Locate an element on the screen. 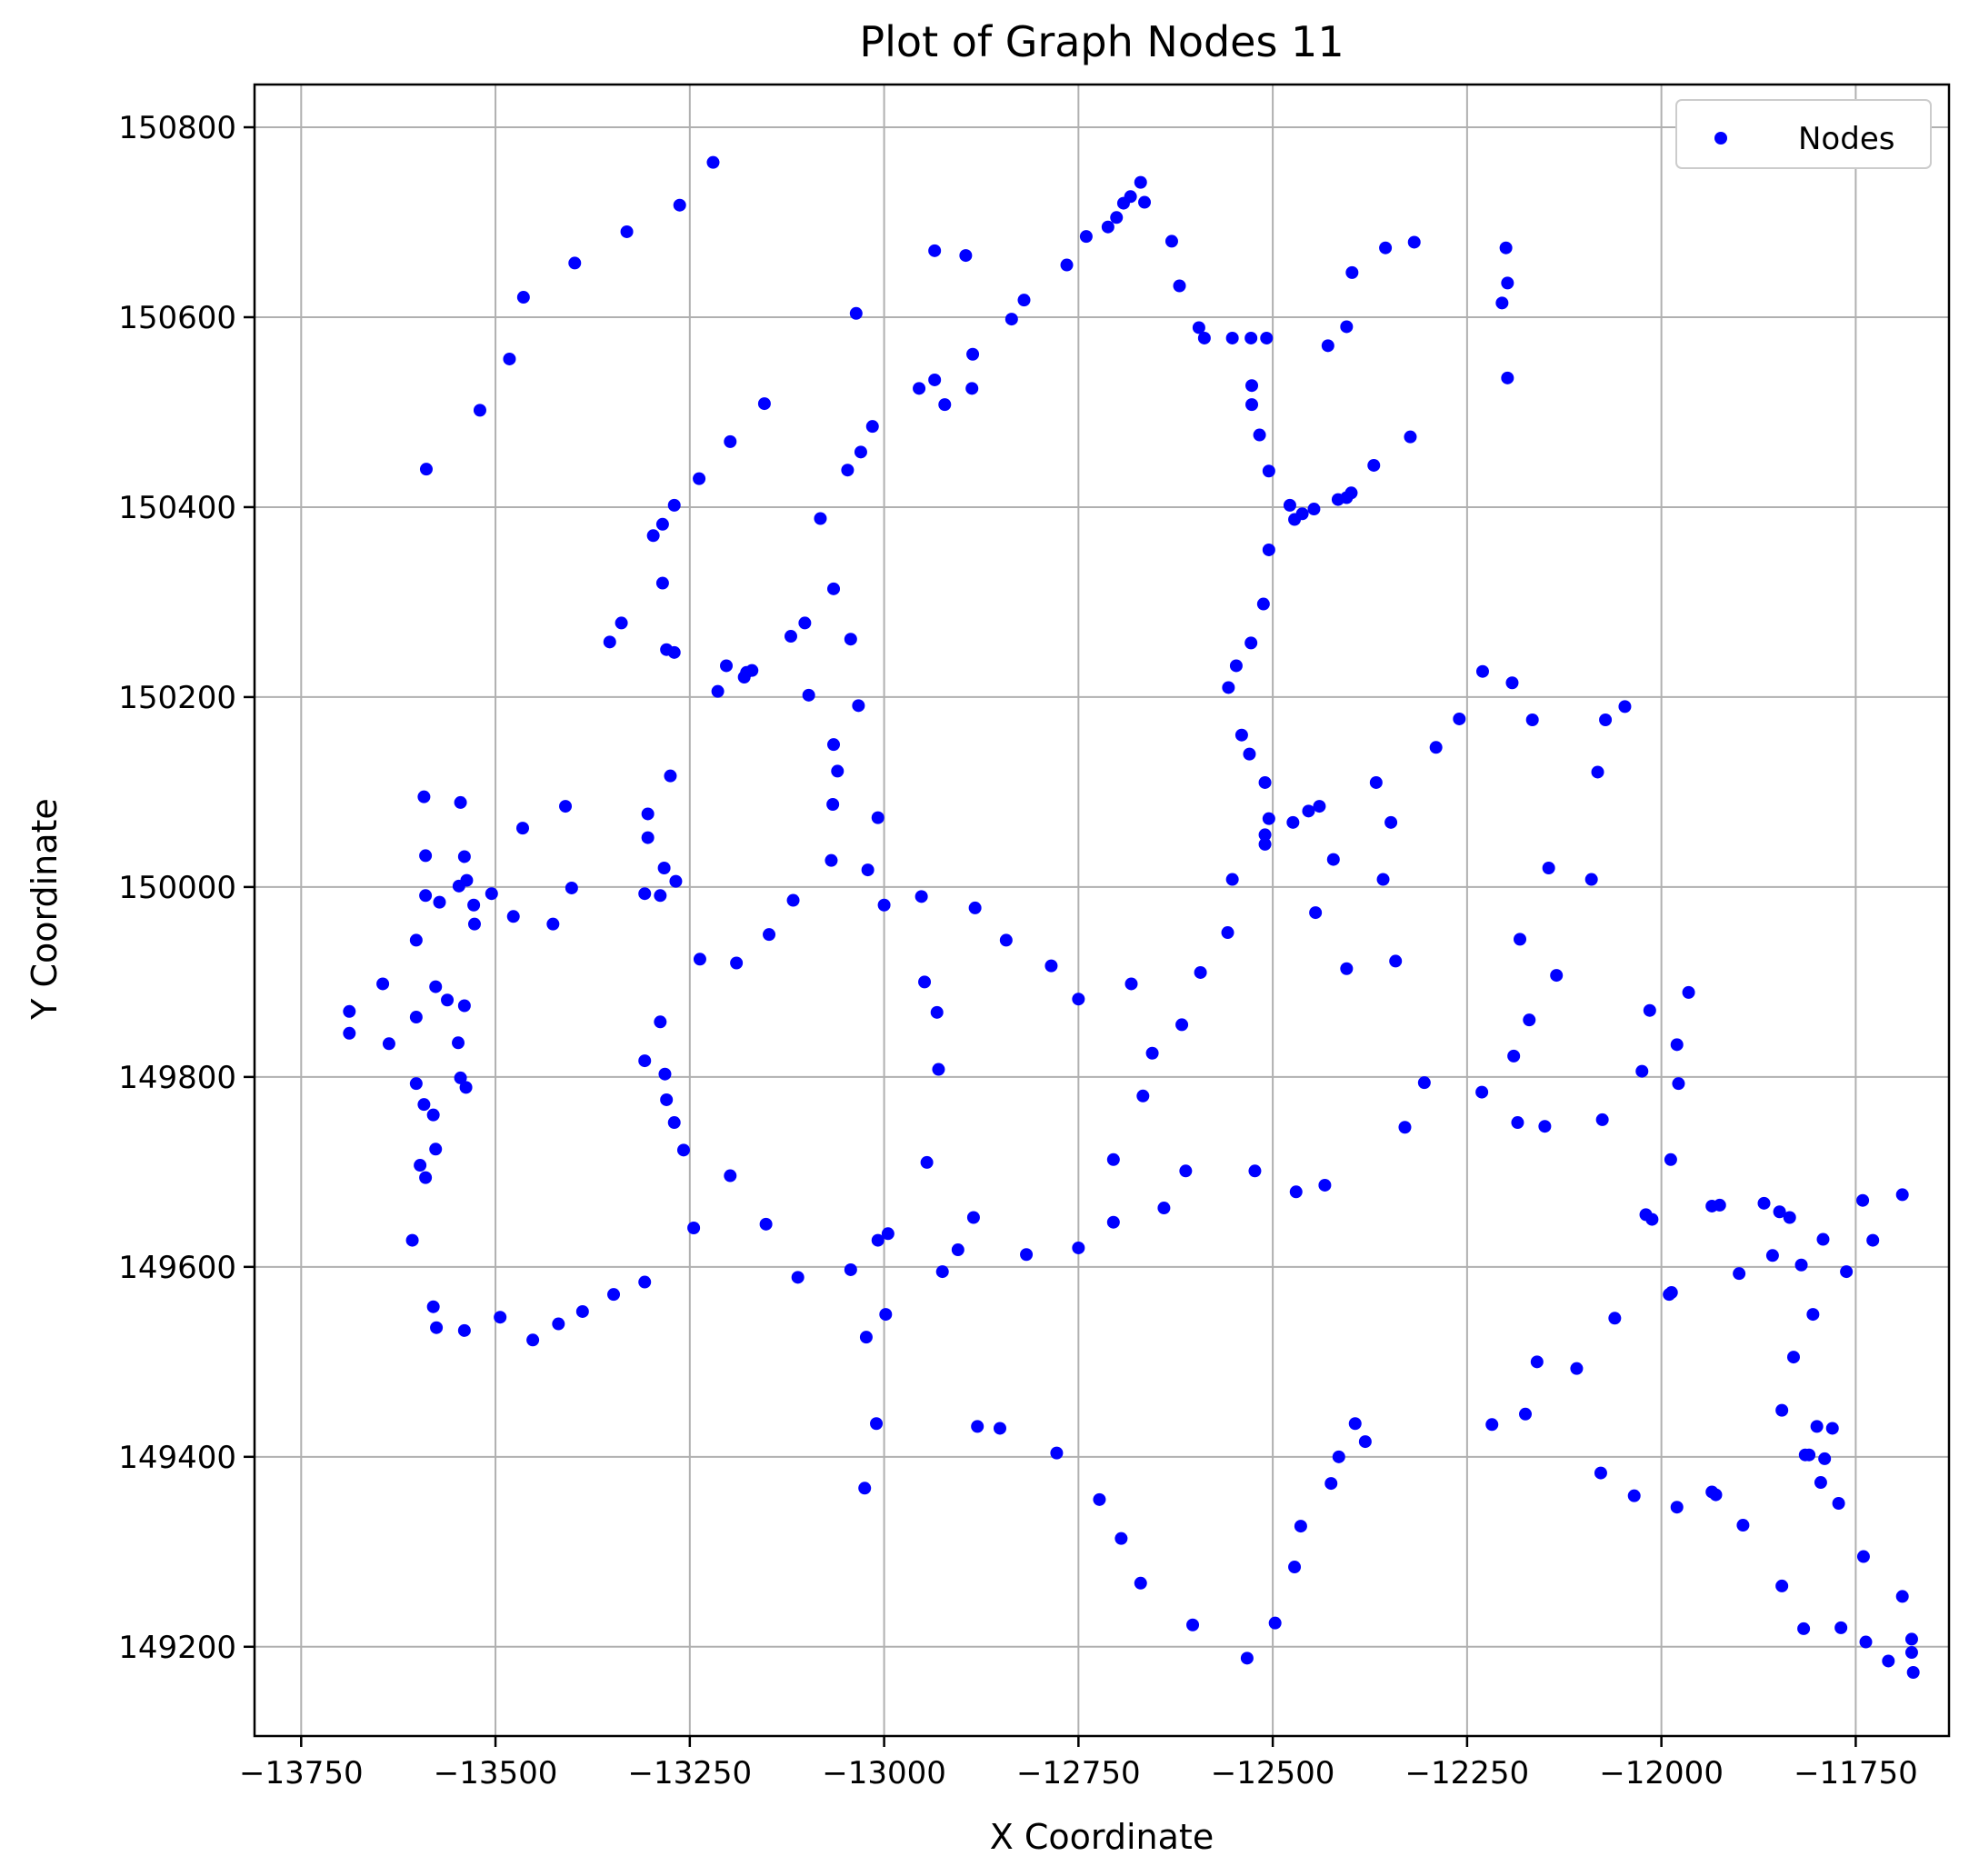 This screenshot has width=1969, height=1876. y-axis-label: Y Coordinate is located at coordinates (45, 909).